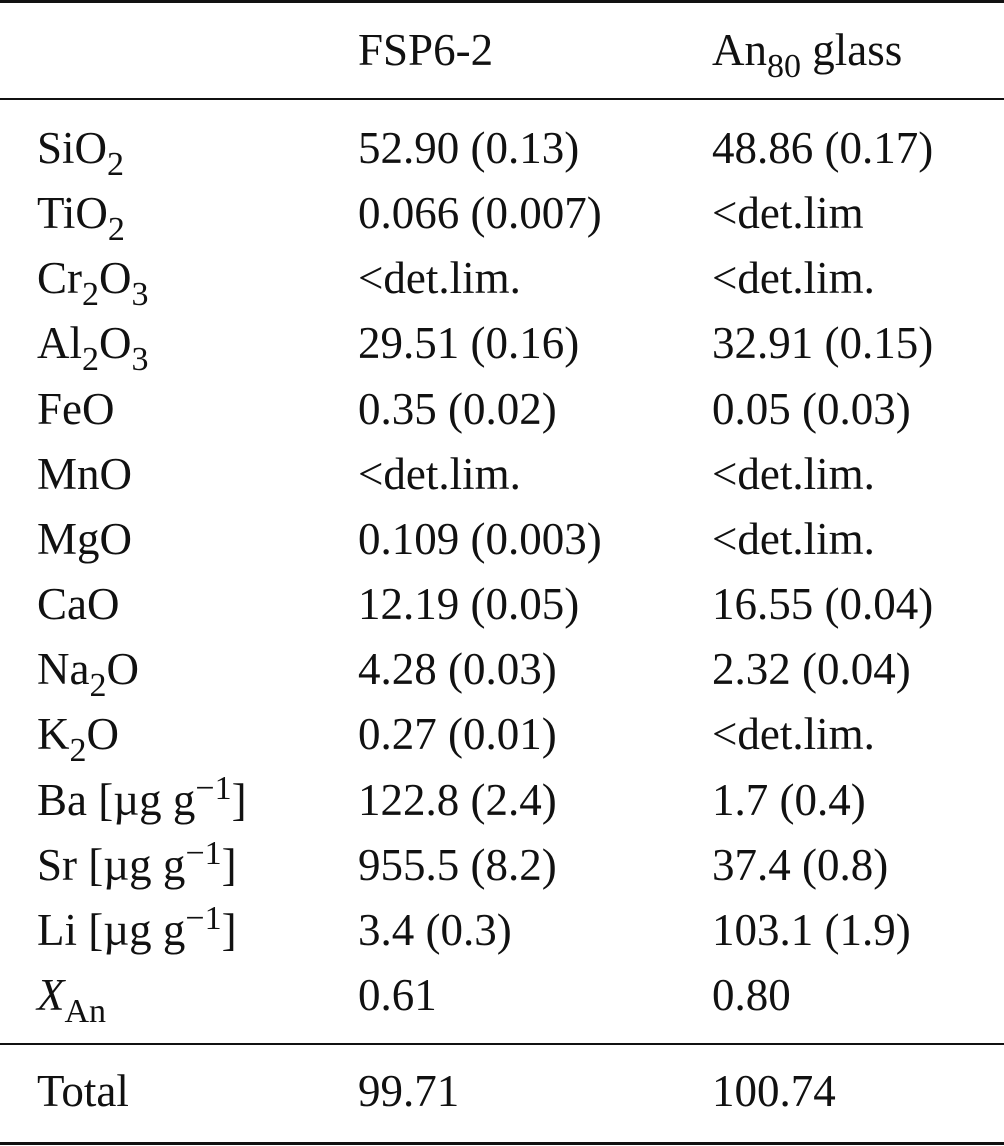  I want to click on column-header: FSP6-2, so click(426, 50).